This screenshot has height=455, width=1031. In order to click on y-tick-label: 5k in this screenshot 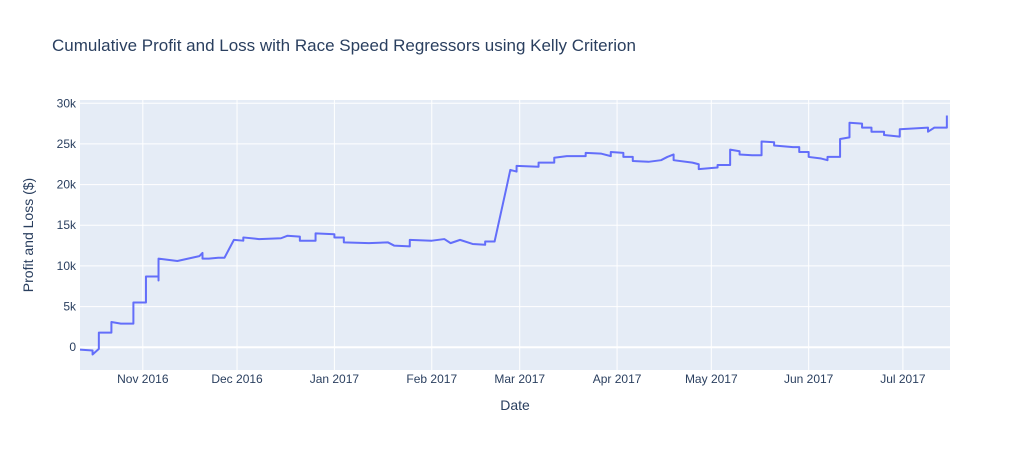, I will do `click(70, 307)`.